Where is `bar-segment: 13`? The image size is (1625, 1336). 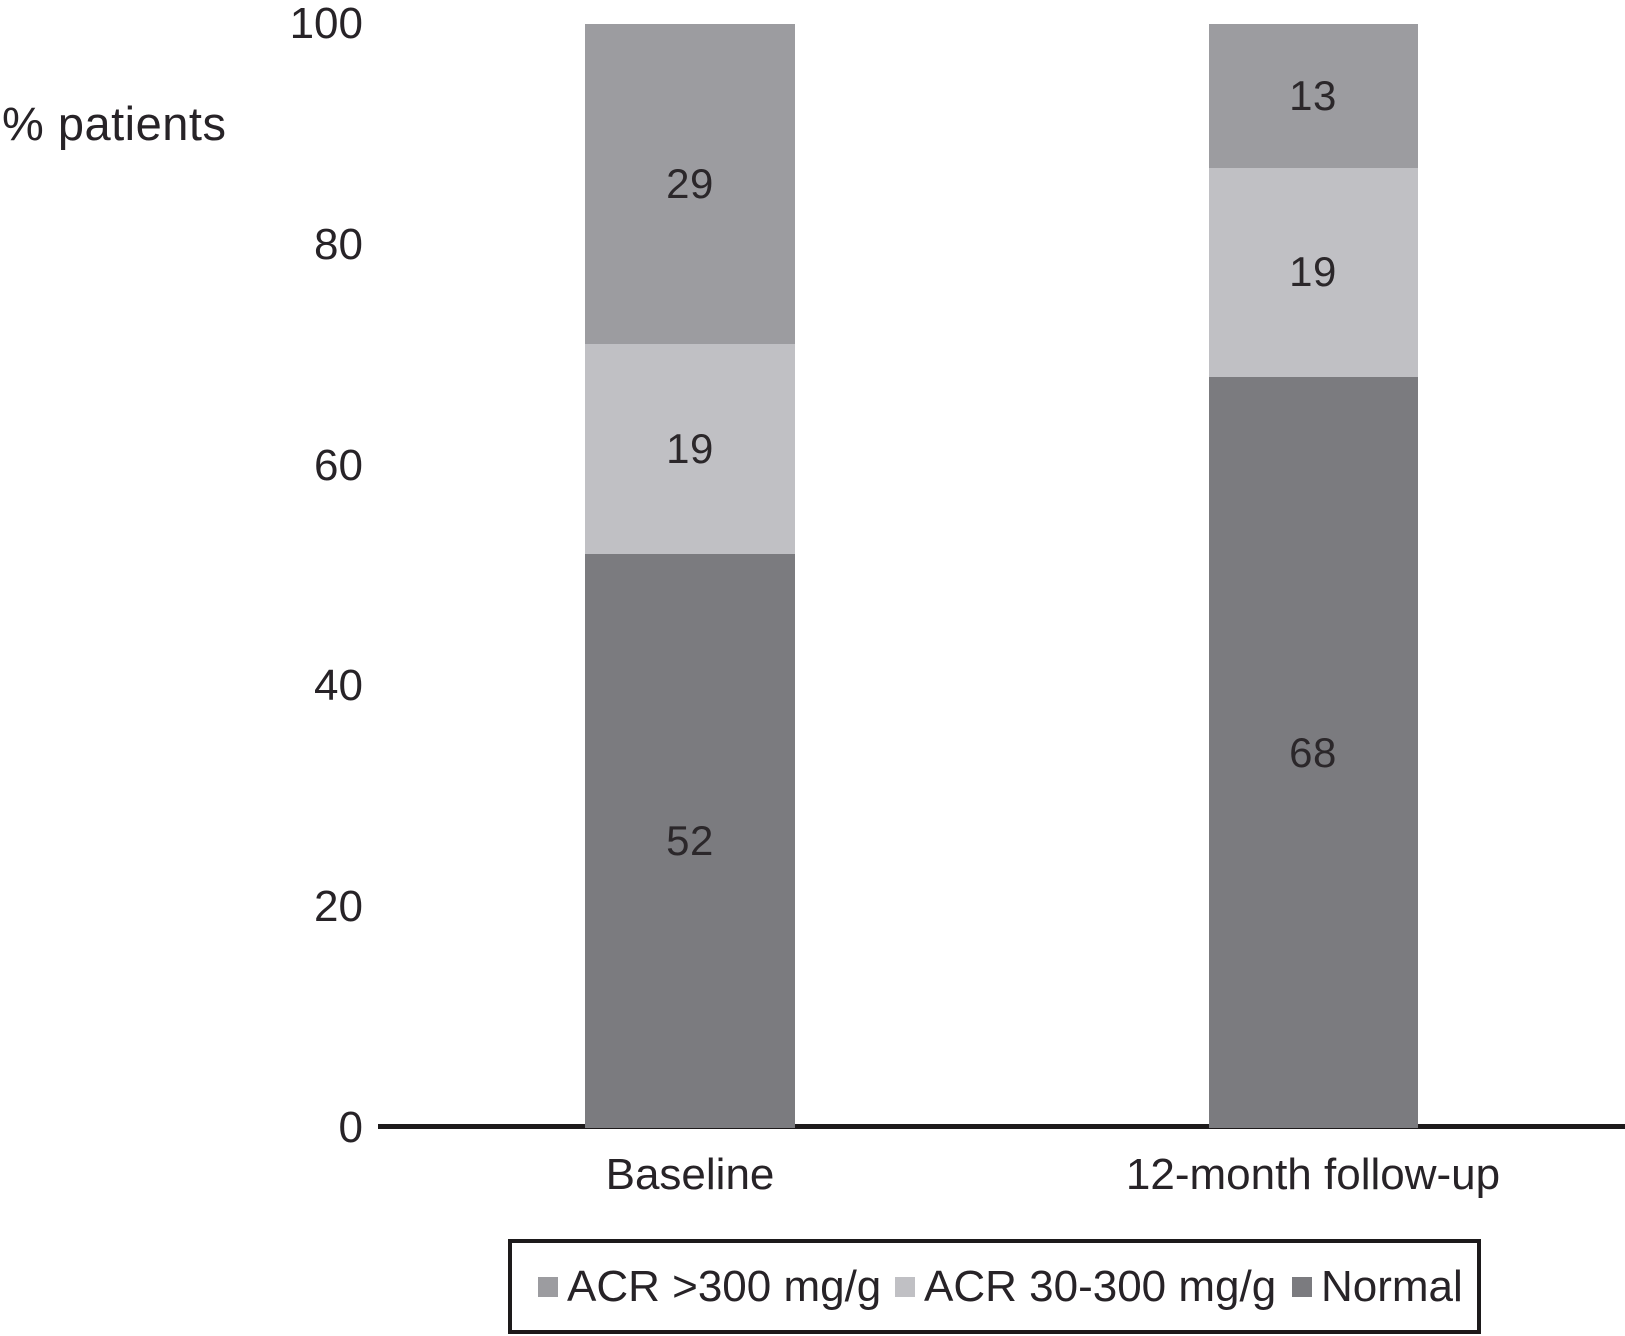 bar-segment: 13 is located at coordinates (1313, 96).